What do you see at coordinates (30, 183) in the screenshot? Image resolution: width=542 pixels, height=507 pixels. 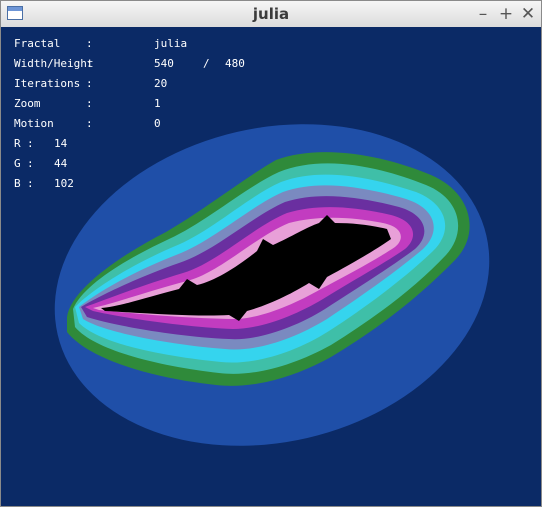 I see `b-sep: :` at bounding box center [30, 183].